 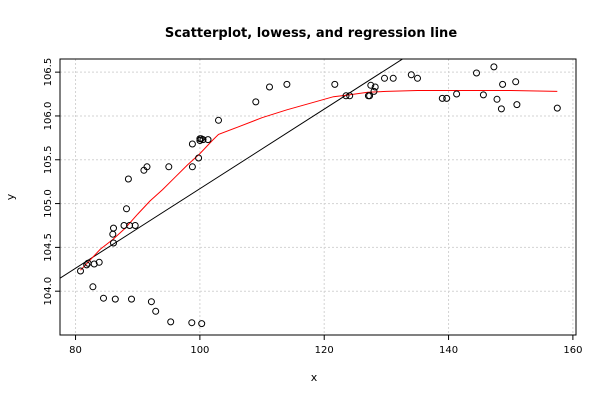 I want to click on x-tick-label: 160, so click(x=572, y=350).